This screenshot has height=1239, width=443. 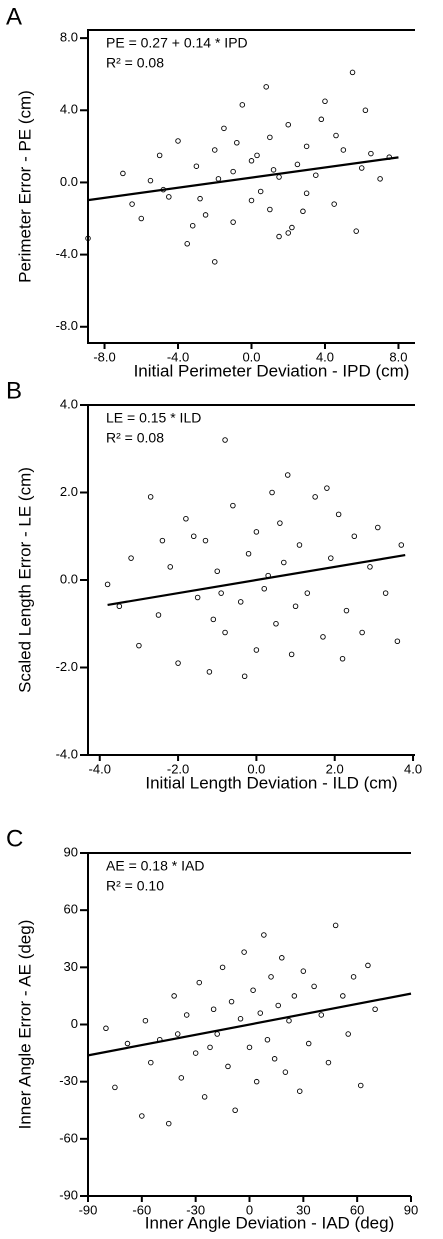 I want to click on x-tick-label: 0, so click(x=249, y=1209).